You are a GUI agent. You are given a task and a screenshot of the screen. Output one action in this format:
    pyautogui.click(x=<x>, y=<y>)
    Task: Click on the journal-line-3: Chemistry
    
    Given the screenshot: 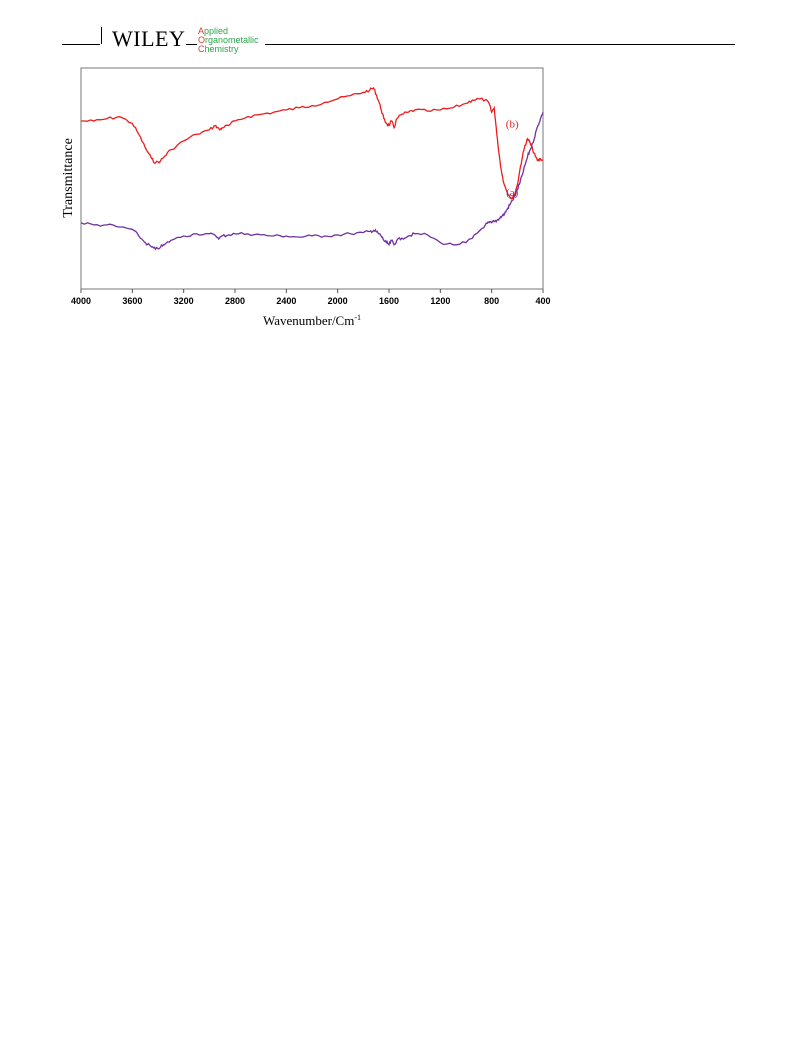 What is the action you would take?
    pyautogui.click(x=218, y=49)
    